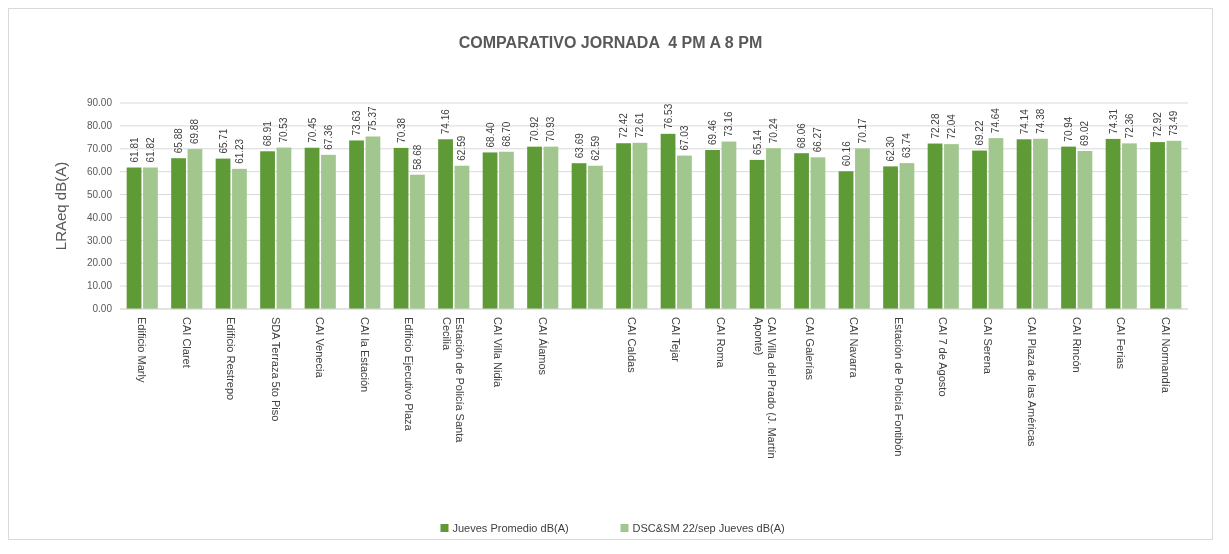 The height and width of the screenshot is (554, 1229). Describe the element at coordinates (195, 131) in the screenshot. I see `data-label: 69.88` at that location.